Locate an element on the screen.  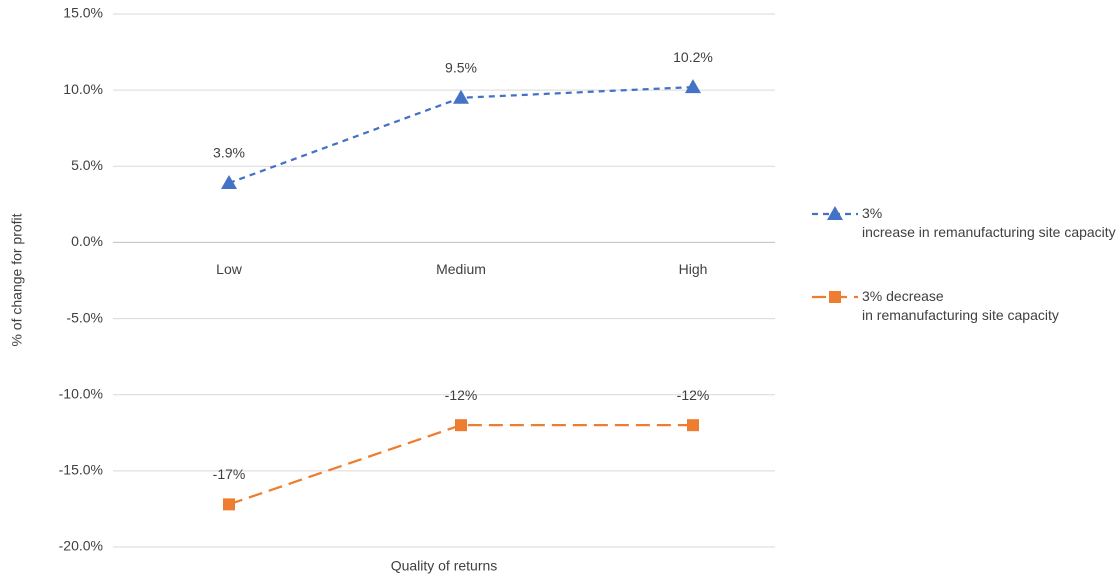
y-tick-label: 15.0% is located at coordinates (83, 13).